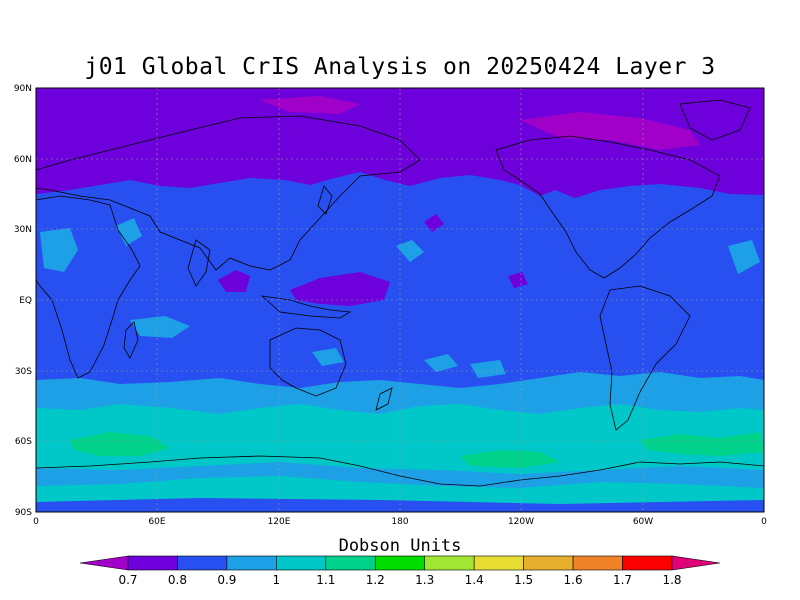  What do you see at coordinates (715, 120) in the screenshot?
I see `coastline-greenland` at bounding box center [715, 120].